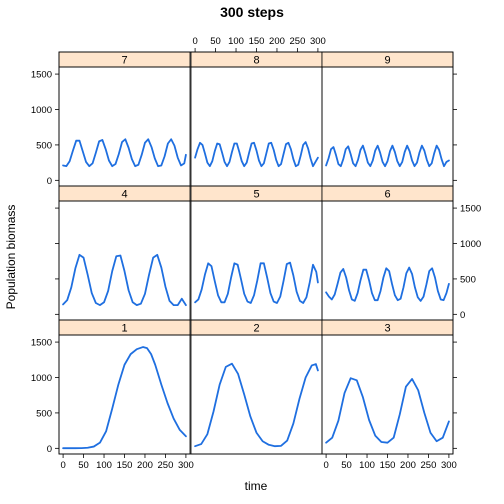 This screenshot has height=504, width=504. What do you see at coordinates (256, 486) in the screenshot?
I see `x-axis-title: time` at bounding box center [256, 486].